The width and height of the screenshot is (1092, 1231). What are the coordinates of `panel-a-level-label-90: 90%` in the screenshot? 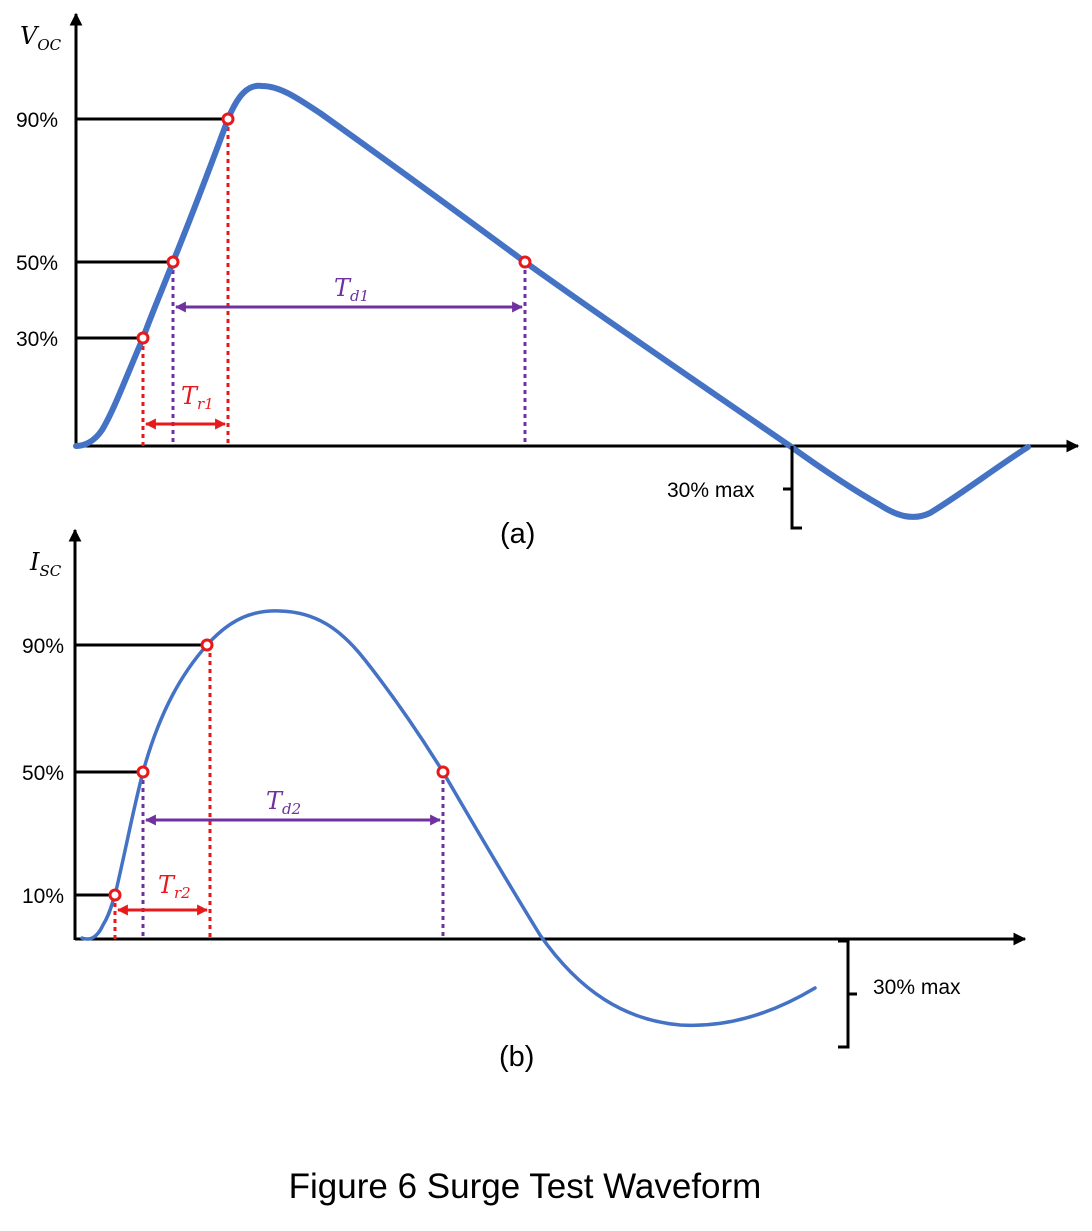 It's located at (37, 120).